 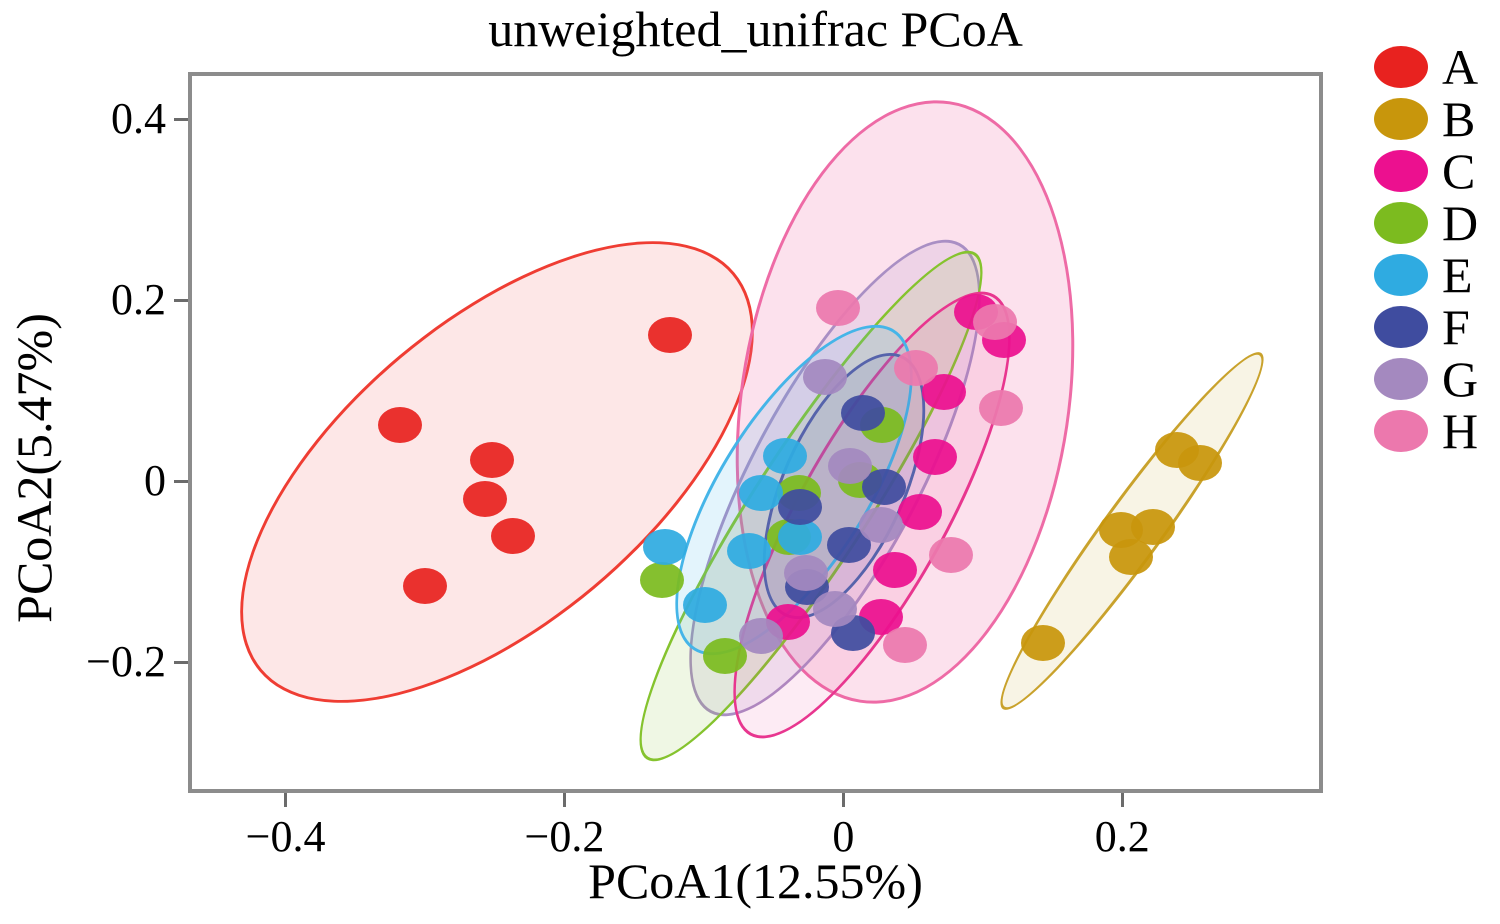 I want to click on legend-label: D, so click(x=1460, y=223).